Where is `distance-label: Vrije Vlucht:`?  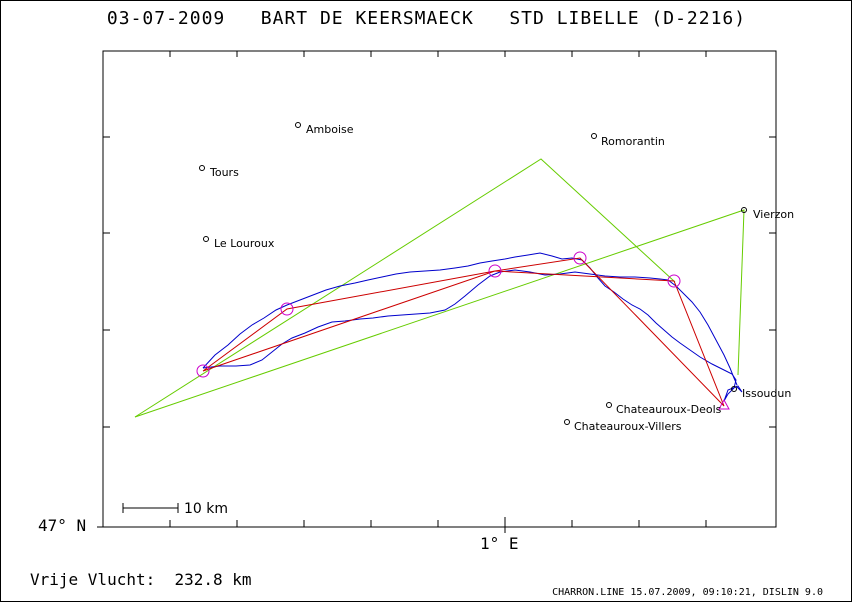 distance-label: Vrije Vlucht: is located at coordinates (93, 579).